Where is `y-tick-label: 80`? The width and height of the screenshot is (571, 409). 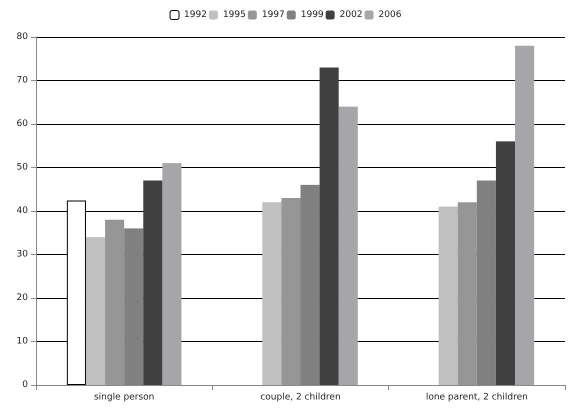
y-tick-label: 80 is located at coordinates (22, 37).